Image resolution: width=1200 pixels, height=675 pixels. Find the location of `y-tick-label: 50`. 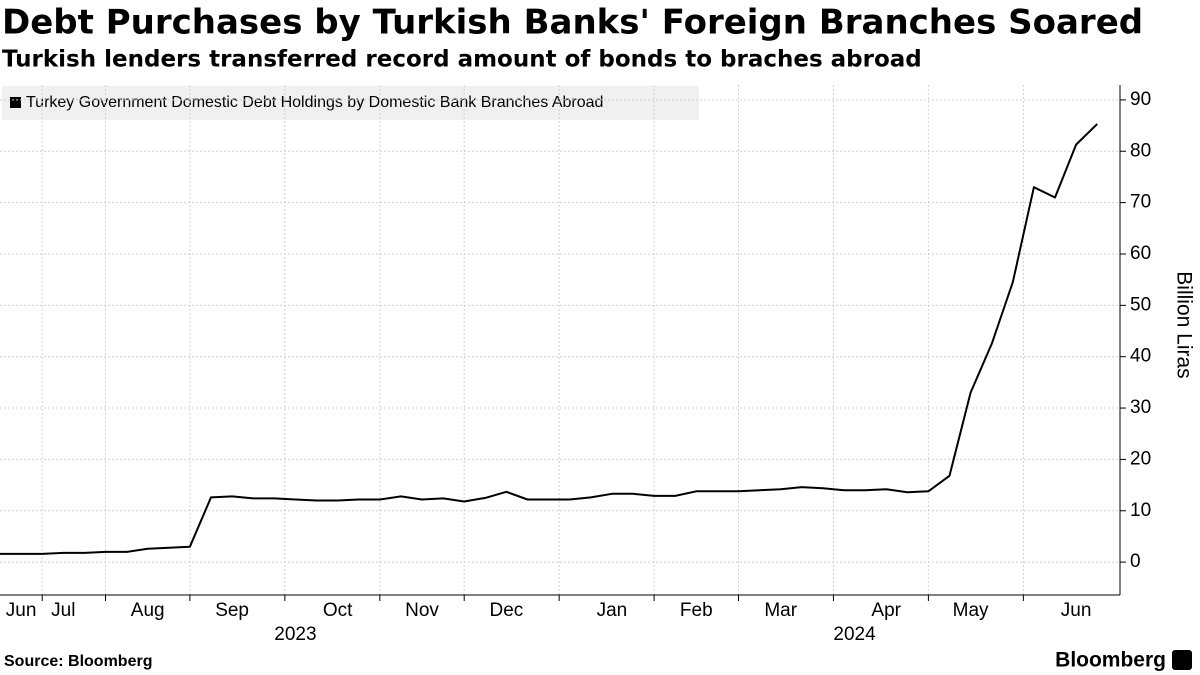

y-tick-label: 50 is located at coordinates (1140, 304).